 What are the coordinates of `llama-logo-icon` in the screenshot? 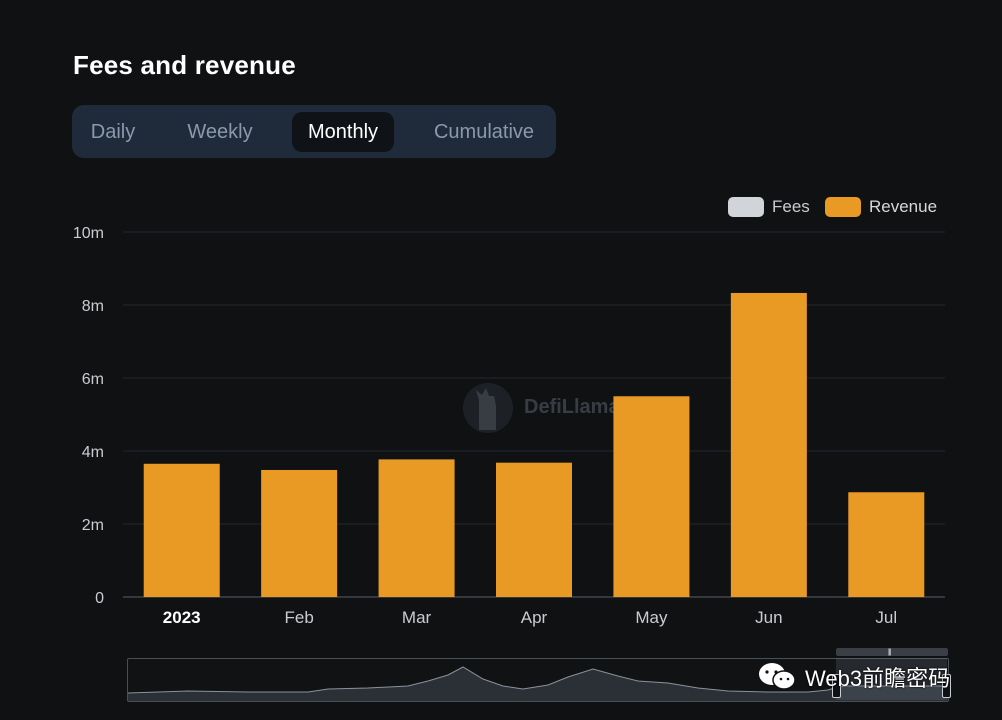 It's located at (488, 408).